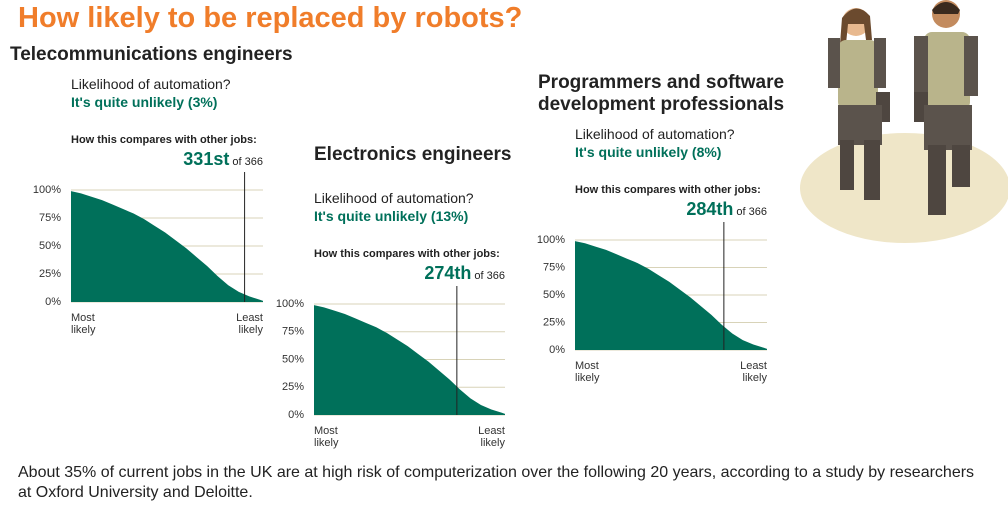  Describe the element at coordinates (206, 159) in the screenshot. I see `rank-label: 331st` at that location.